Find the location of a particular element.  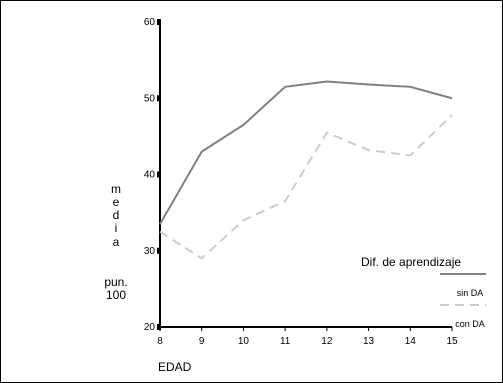

legend-label-1: con DA is located at coordinates (470, 324).